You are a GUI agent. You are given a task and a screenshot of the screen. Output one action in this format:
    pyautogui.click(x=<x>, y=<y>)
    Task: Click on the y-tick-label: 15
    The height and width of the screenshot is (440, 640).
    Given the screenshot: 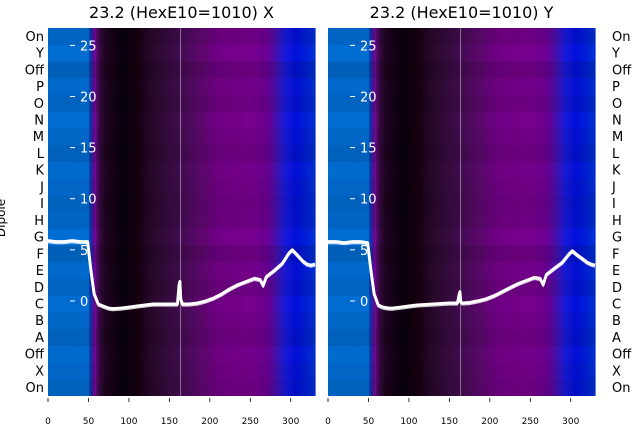 What is the action you would take?
    pyautogui.click(x=88, y=149)
    